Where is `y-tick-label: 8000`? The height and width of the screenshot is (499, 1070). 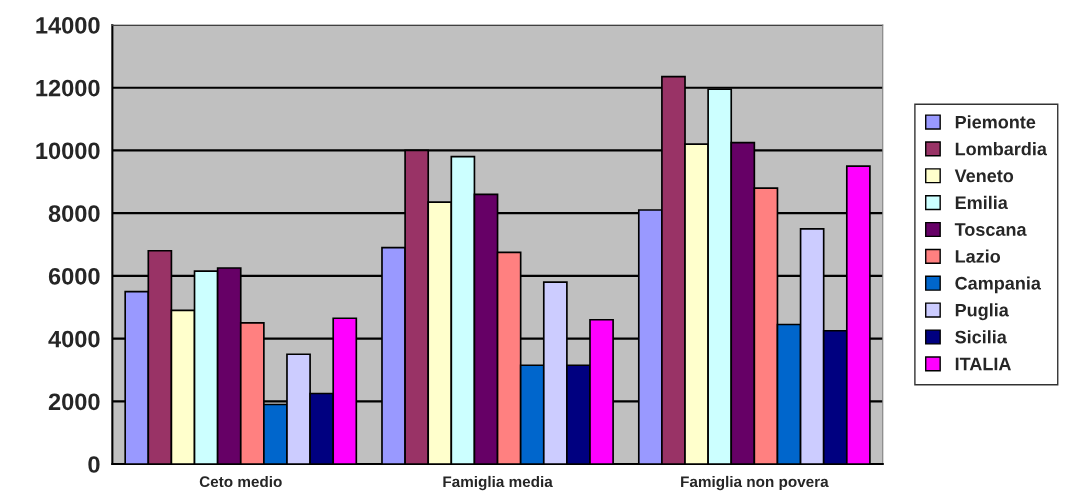
y-tick-label: 8000 is located at coordinates (74, 213).